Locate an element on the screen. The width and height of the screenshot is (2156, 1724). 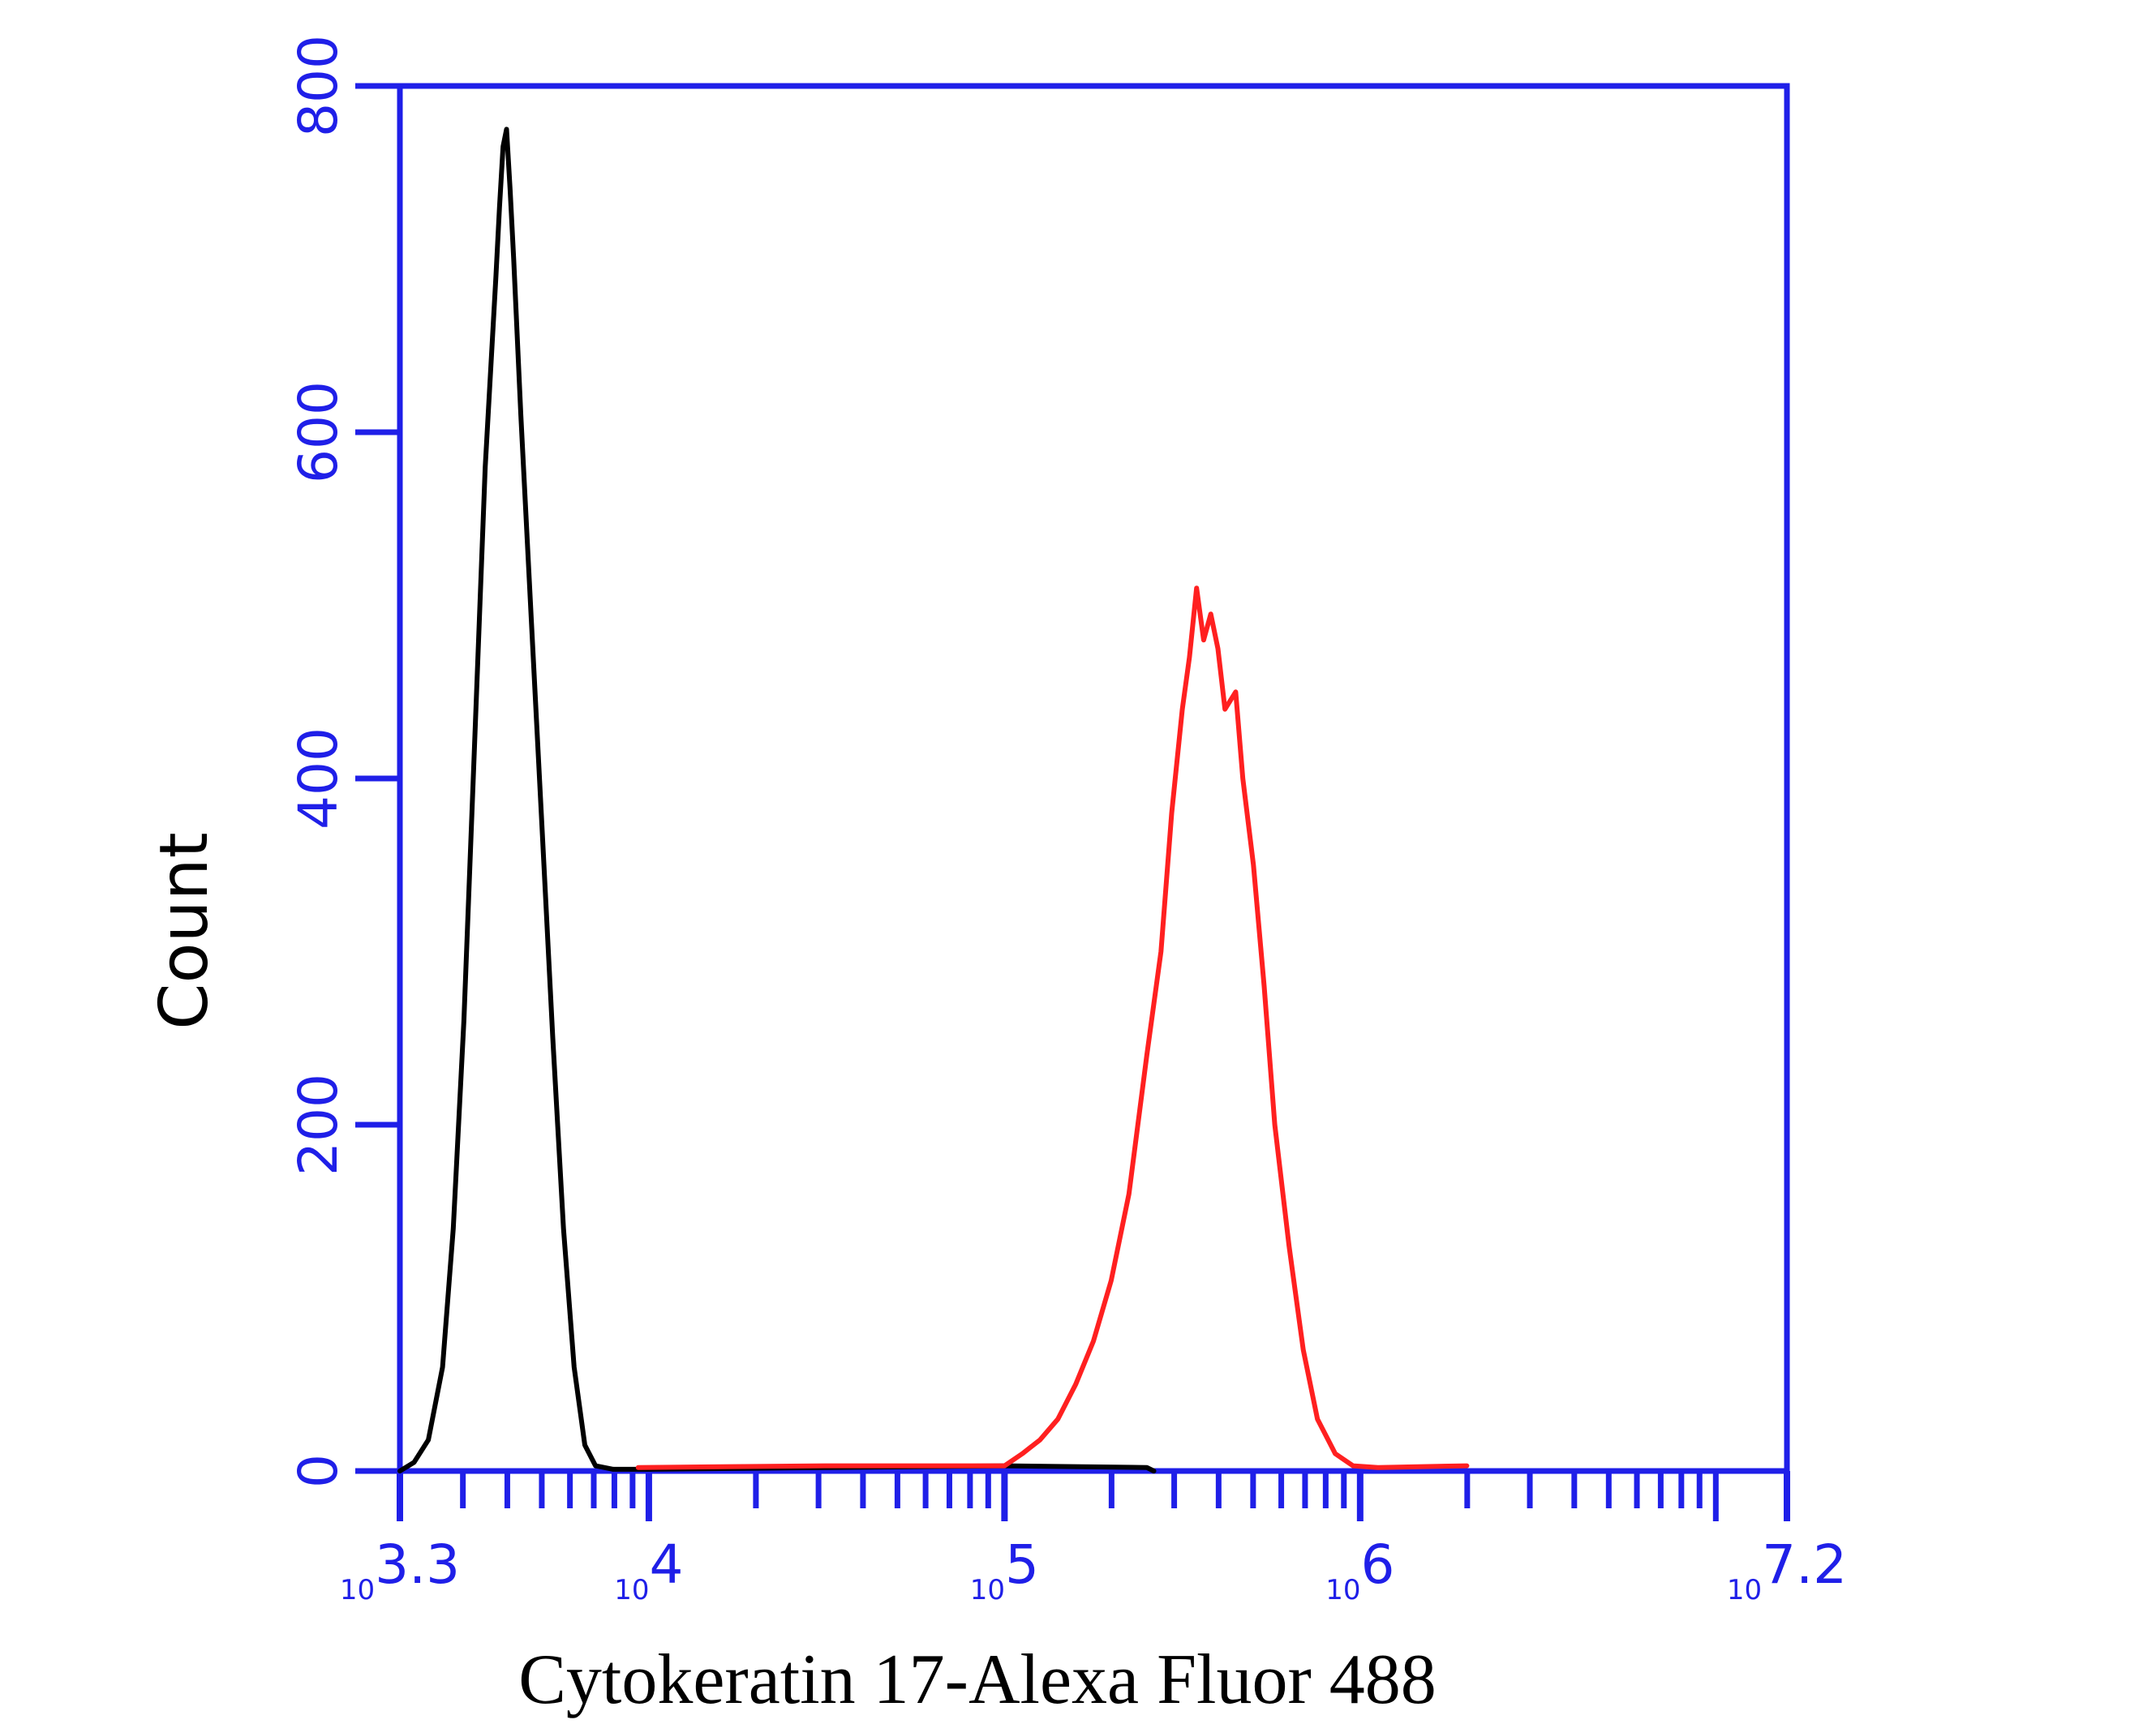
y-tick-label-3: 600 is located at coordinates (319, 432).